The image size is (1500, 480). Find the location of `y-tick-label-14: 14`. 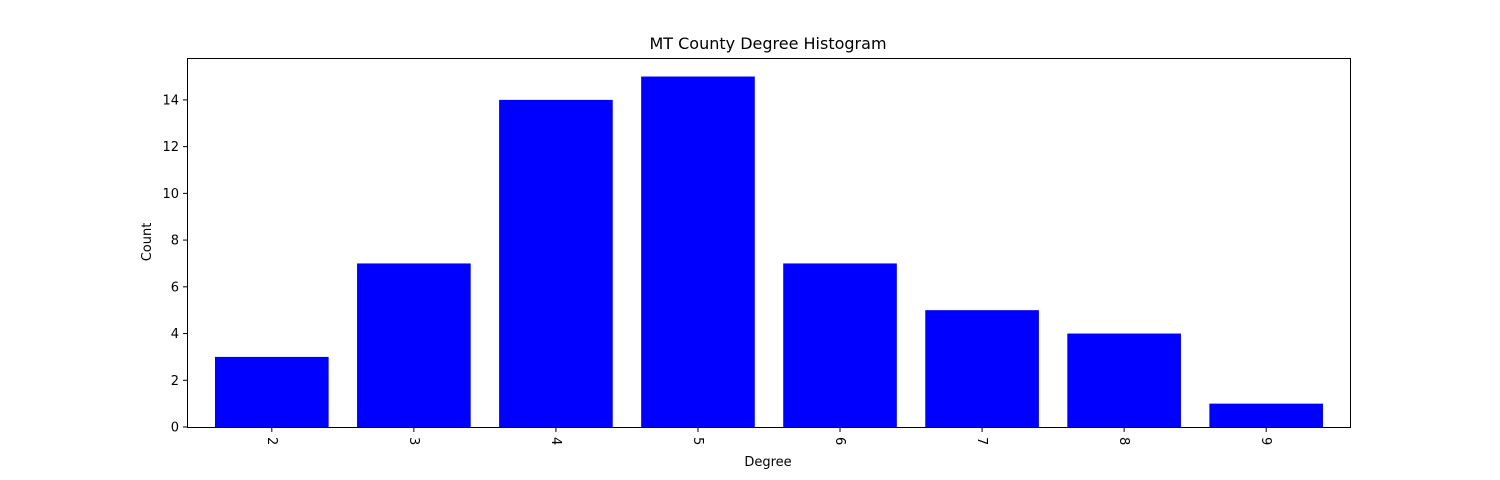

y-tick-label-14: 14 is located at coordinates (170, 100).